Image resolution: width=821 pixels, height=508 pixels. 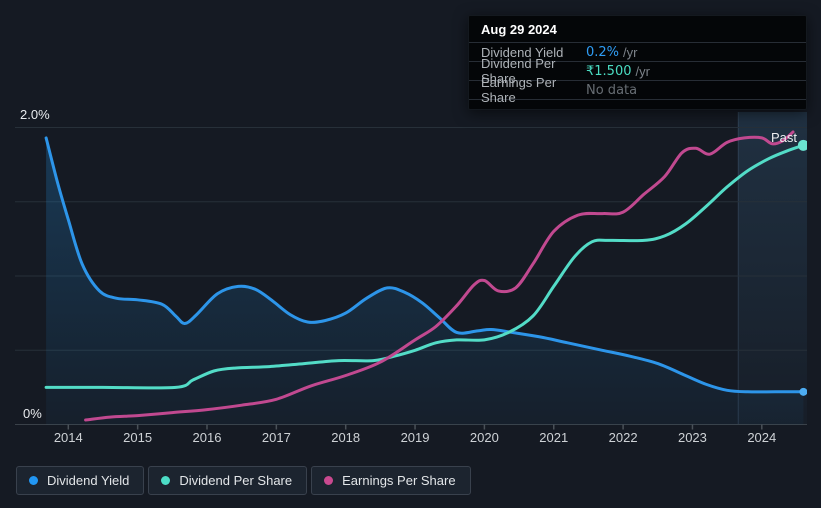 I want to click on tooltip-row-dividend-per-share: Dividend Per Share ₹1.500 /yr, so click(x=637, y=71).